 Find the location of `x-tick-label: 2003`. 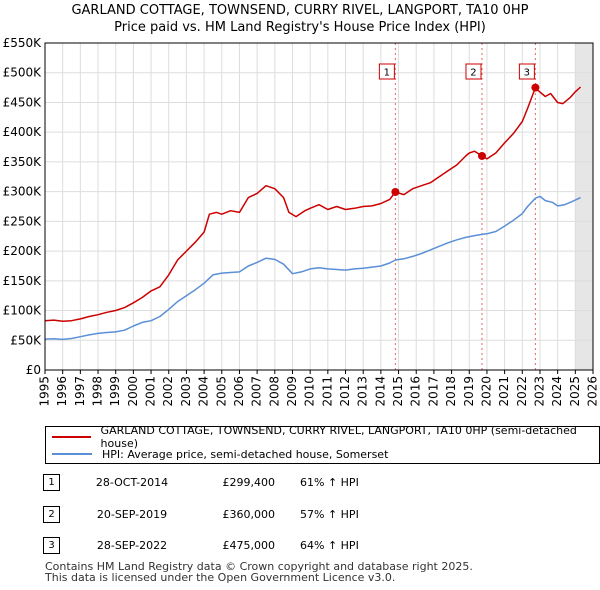

x-tick-label: 2003 is located at coordinates (186, 391).